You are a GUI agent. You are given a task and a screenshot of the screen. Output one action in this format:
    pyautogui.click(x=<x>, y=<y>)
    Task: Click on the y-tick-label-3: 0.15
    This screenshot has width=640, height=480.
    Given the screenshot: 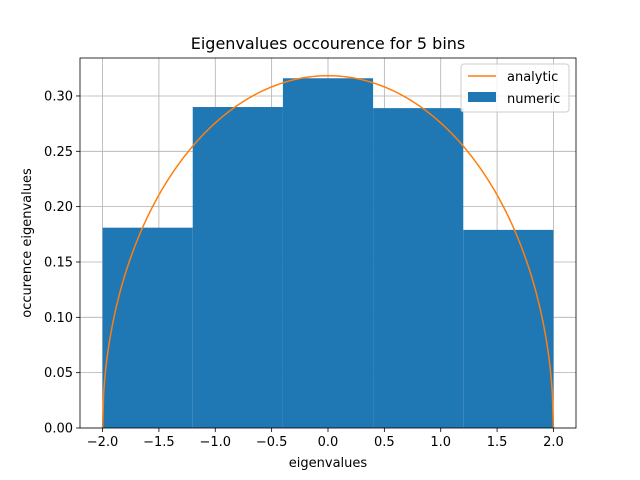 What is the action you would take?
    pyautogui.click(x=58, y=262)
    